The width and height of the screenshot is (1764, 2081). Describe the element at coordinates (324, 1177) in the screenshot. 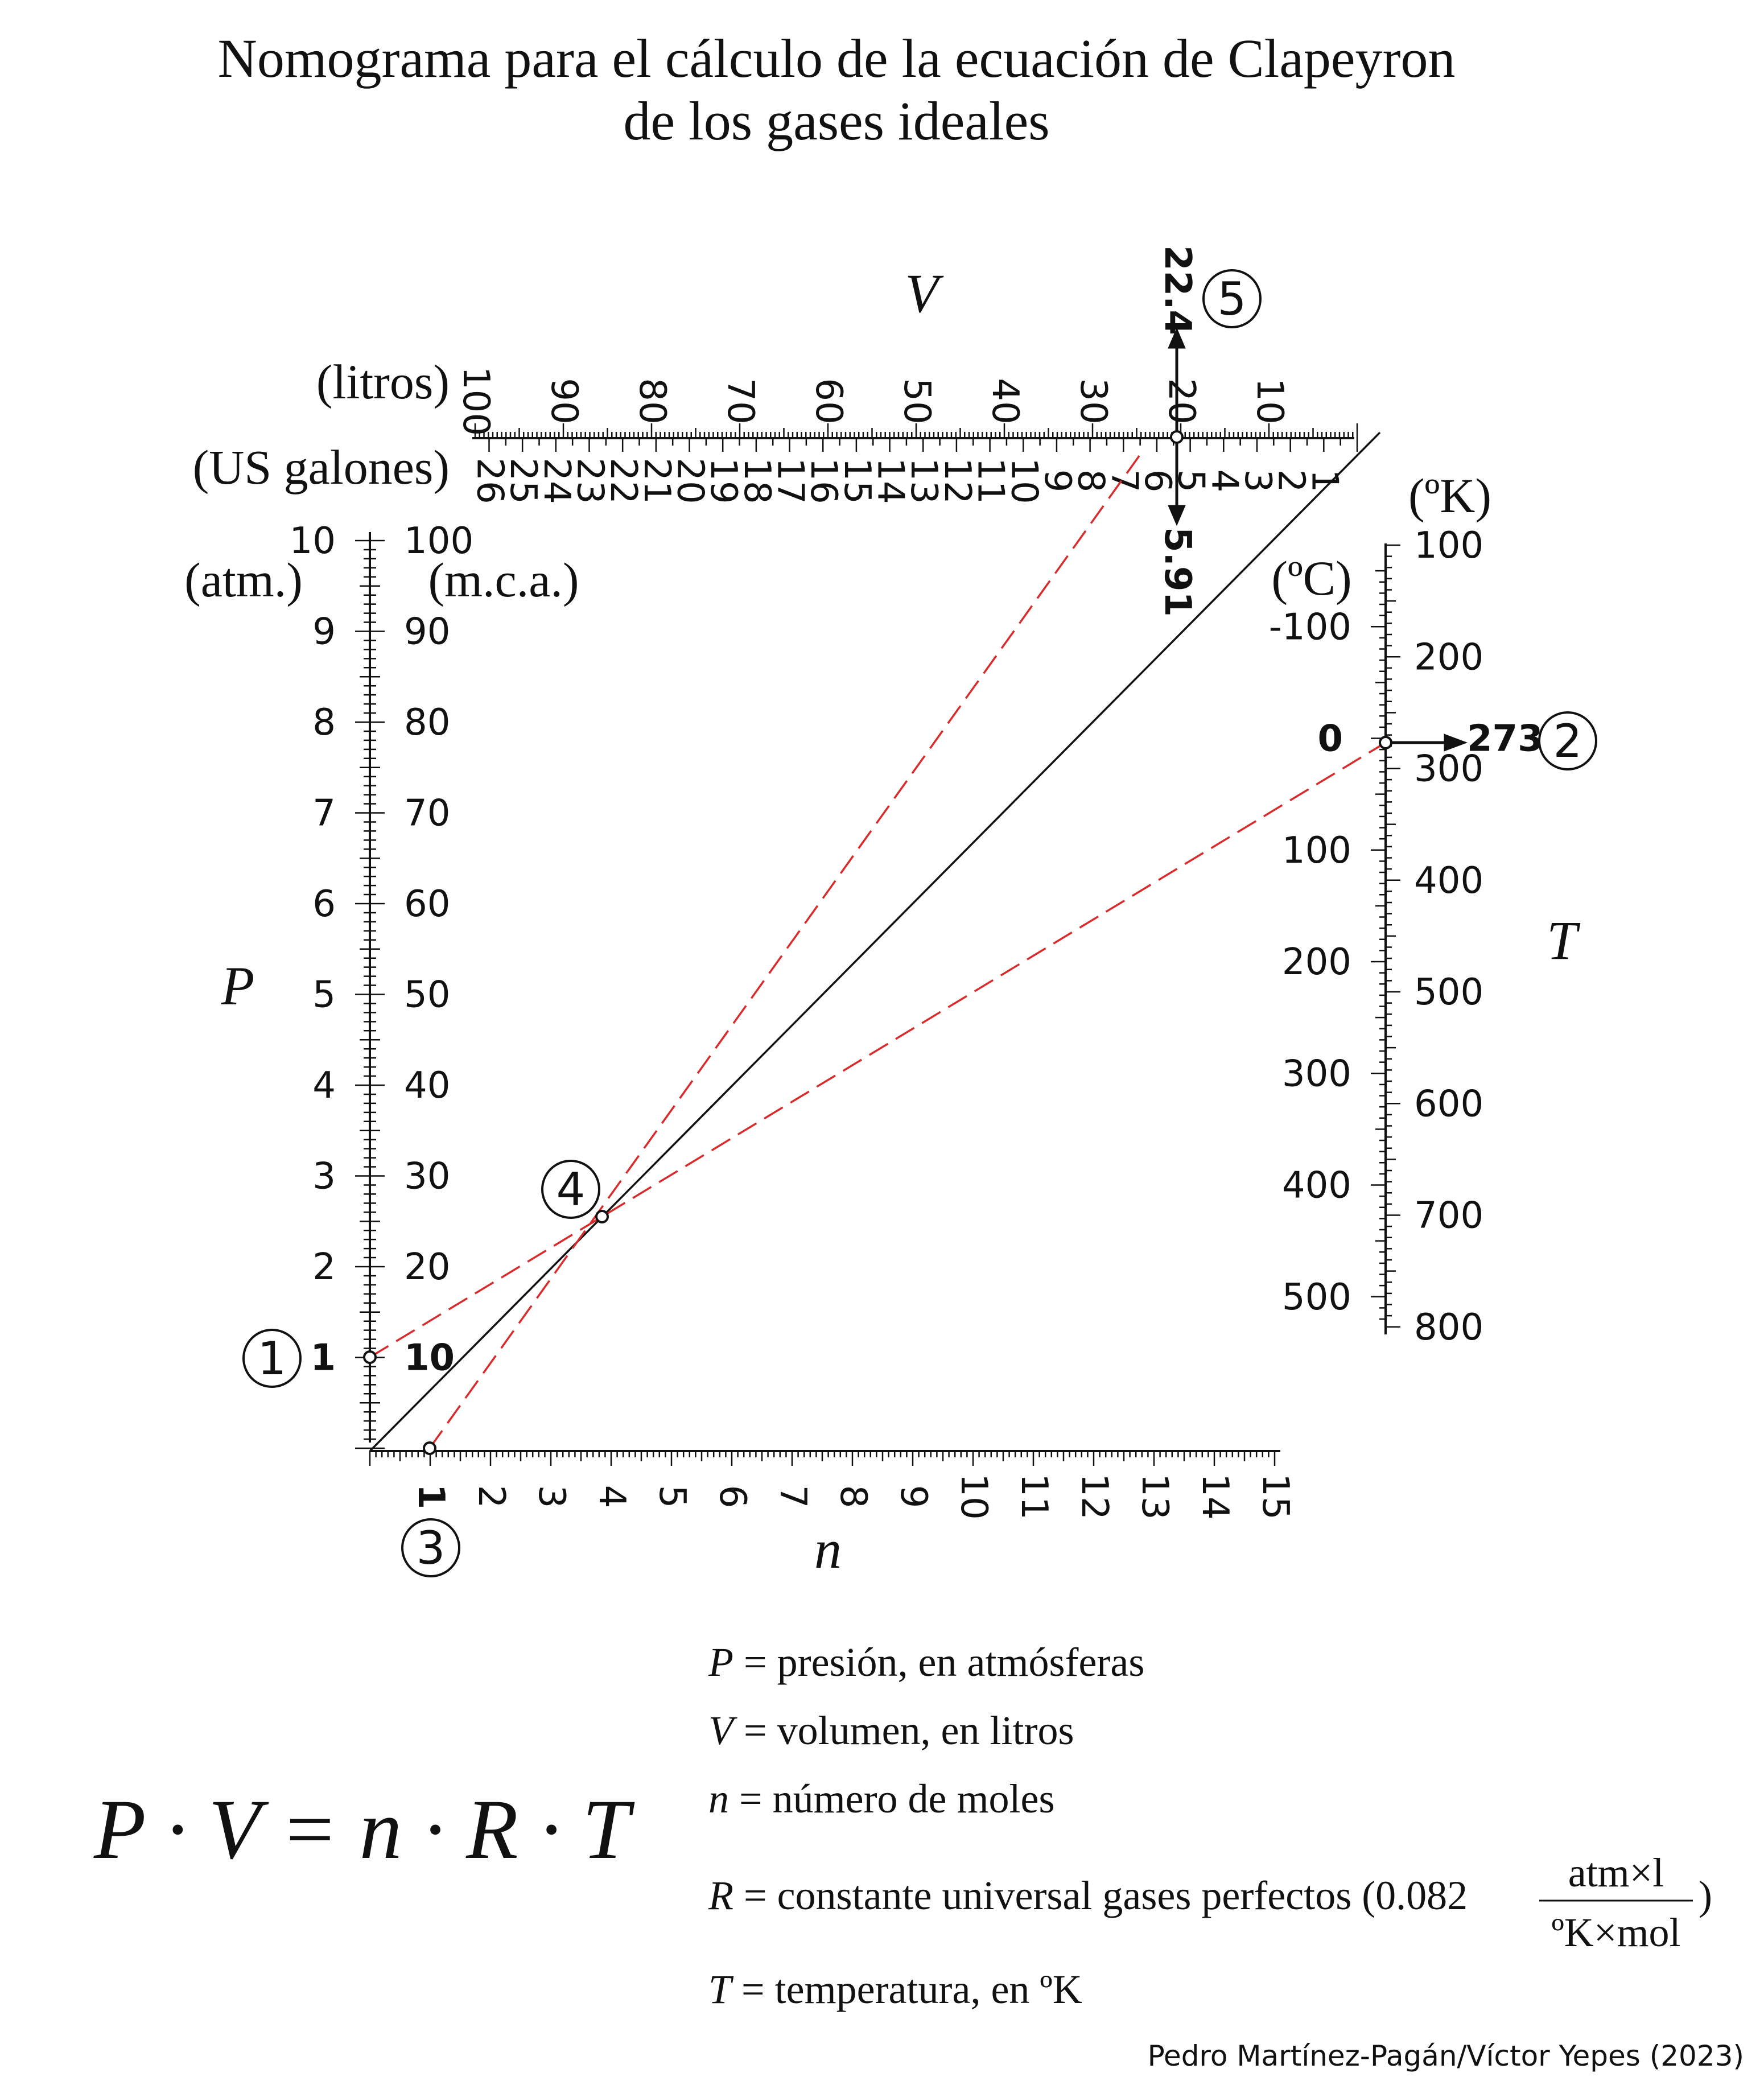

I see `p-tick-label-atm: 3` at that location.